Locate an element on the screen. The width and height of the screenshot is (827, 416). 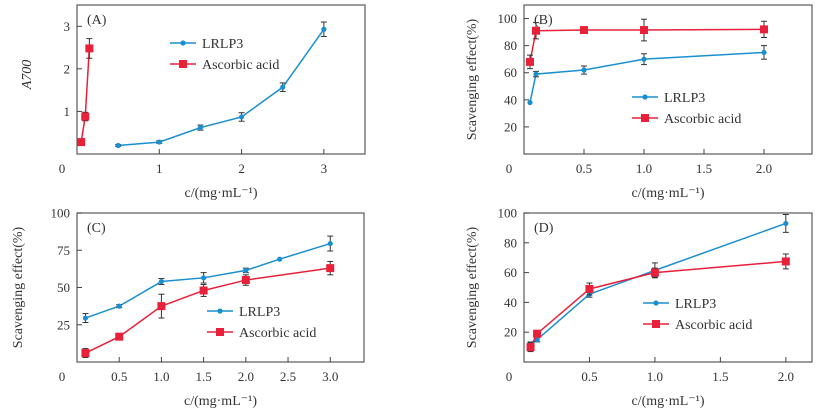
y-tick-label: 50 is located at coordinates (63, 287).